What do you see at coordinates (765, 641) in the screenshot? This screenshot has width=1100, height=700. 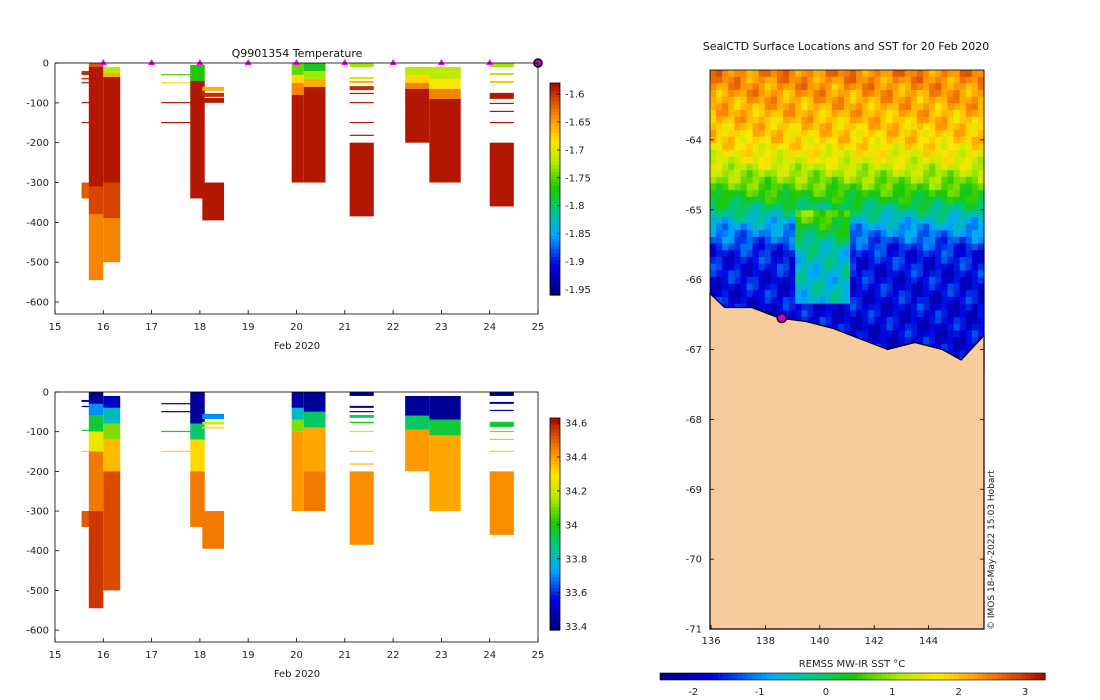 I see `lon-tick-label: 138` at bounding box center [765, 641].